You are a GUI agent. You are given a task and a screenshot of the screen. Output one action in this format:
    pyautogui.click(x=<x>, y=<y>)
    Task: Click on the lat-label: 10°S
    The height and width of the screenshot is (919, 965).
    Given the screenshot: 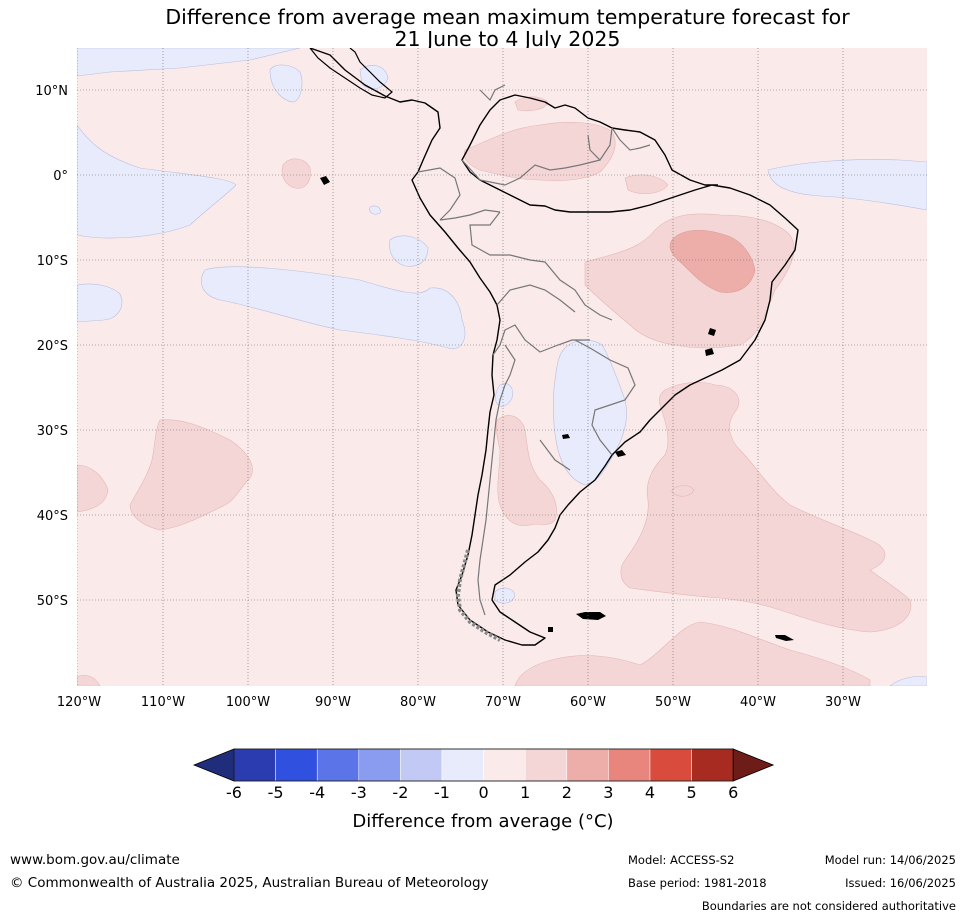 What is the action you would take?
    pyautogui.click(x=52, y=261)
    